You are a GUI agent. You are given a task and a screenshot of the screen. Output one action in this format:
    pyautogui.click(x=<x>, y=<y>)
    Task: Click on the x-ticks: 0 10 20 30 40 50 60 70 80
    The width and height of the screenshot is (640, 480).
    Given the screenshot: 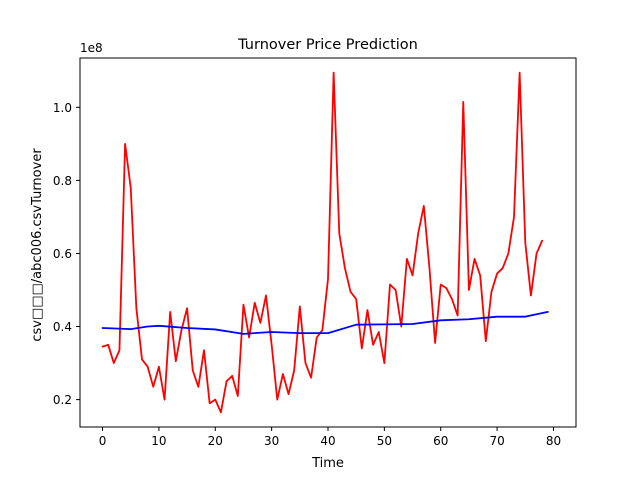 What is the action you would take?
    pyautogui.click(x=330, y=437)
    